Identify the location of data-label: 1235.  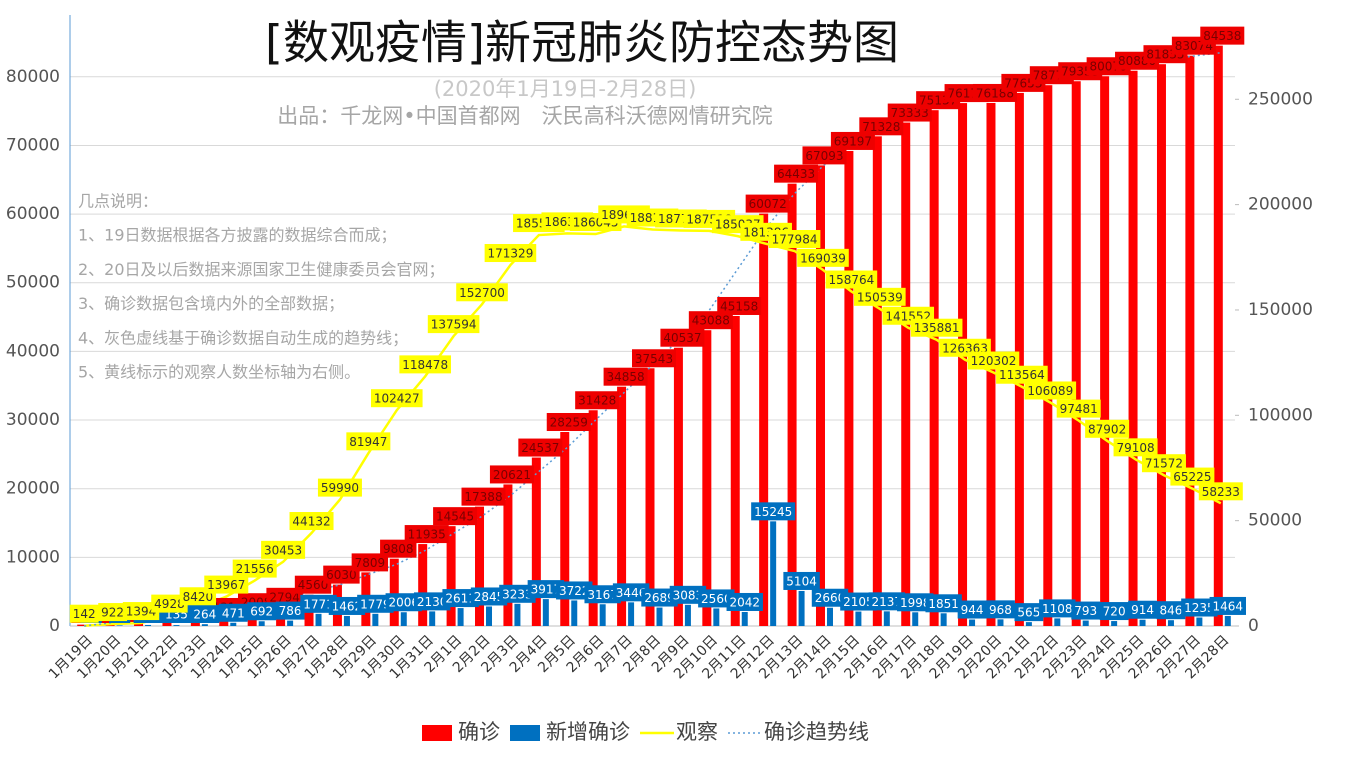
(1199, 608).